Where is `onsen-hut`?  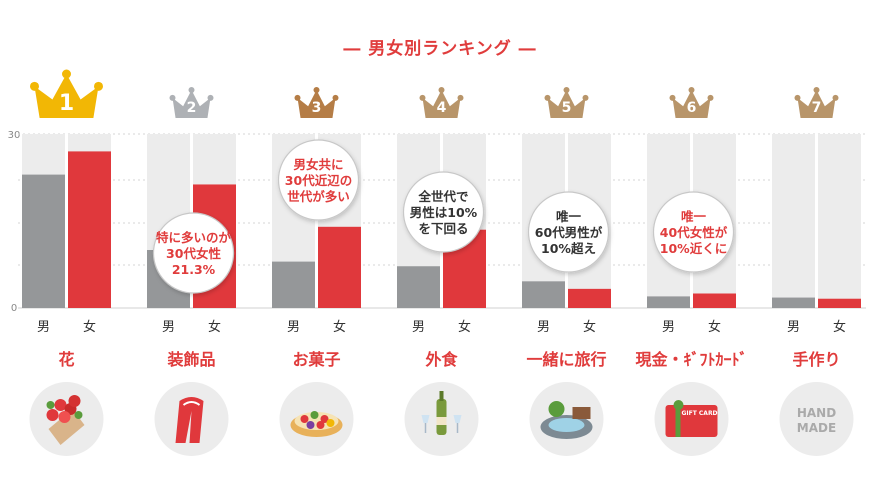 onsen-hut is located at coordinates (581, 413).